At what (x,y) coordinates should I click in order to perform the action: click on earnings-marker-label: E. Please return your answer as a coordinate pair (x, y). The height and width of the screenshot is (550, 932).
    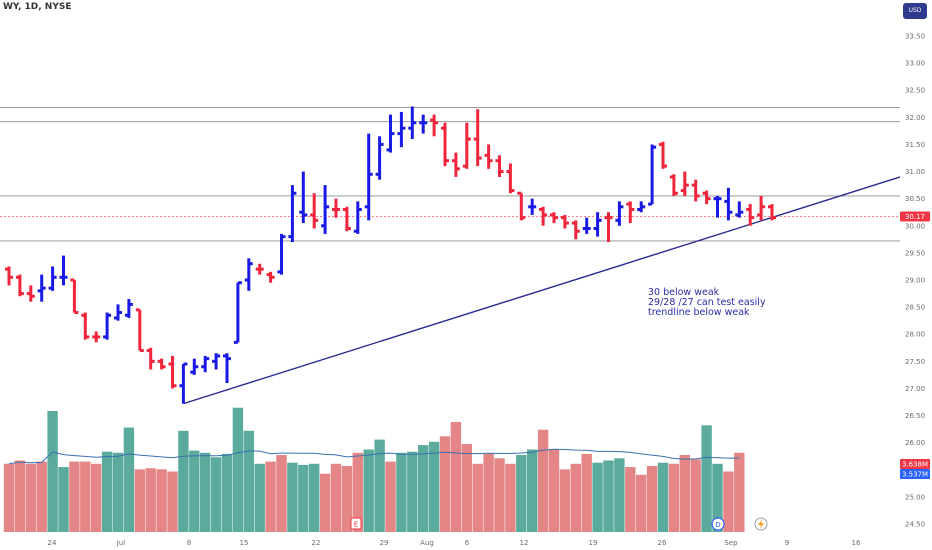
    Looking at the image, I should click on (356, 525).